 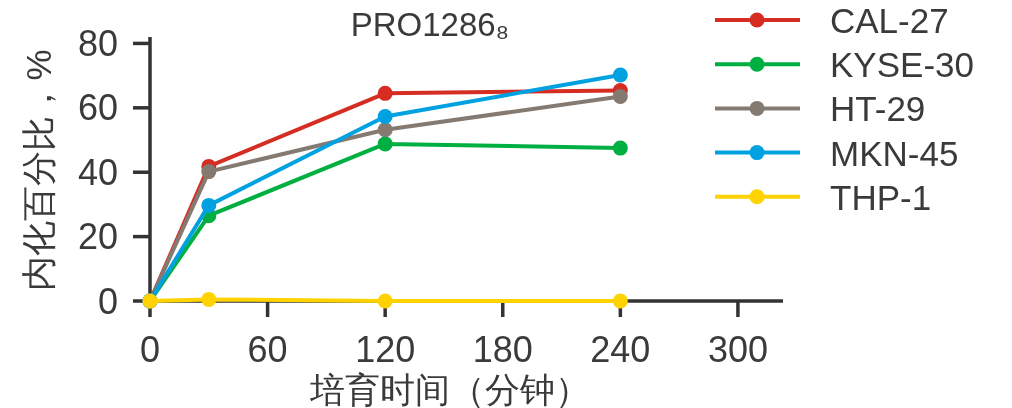 What do you see at coordinates (449, 388) in the screenshot?
I see `x-axis-title: 培育时间（分钟）` at bounding box center [449, 388].